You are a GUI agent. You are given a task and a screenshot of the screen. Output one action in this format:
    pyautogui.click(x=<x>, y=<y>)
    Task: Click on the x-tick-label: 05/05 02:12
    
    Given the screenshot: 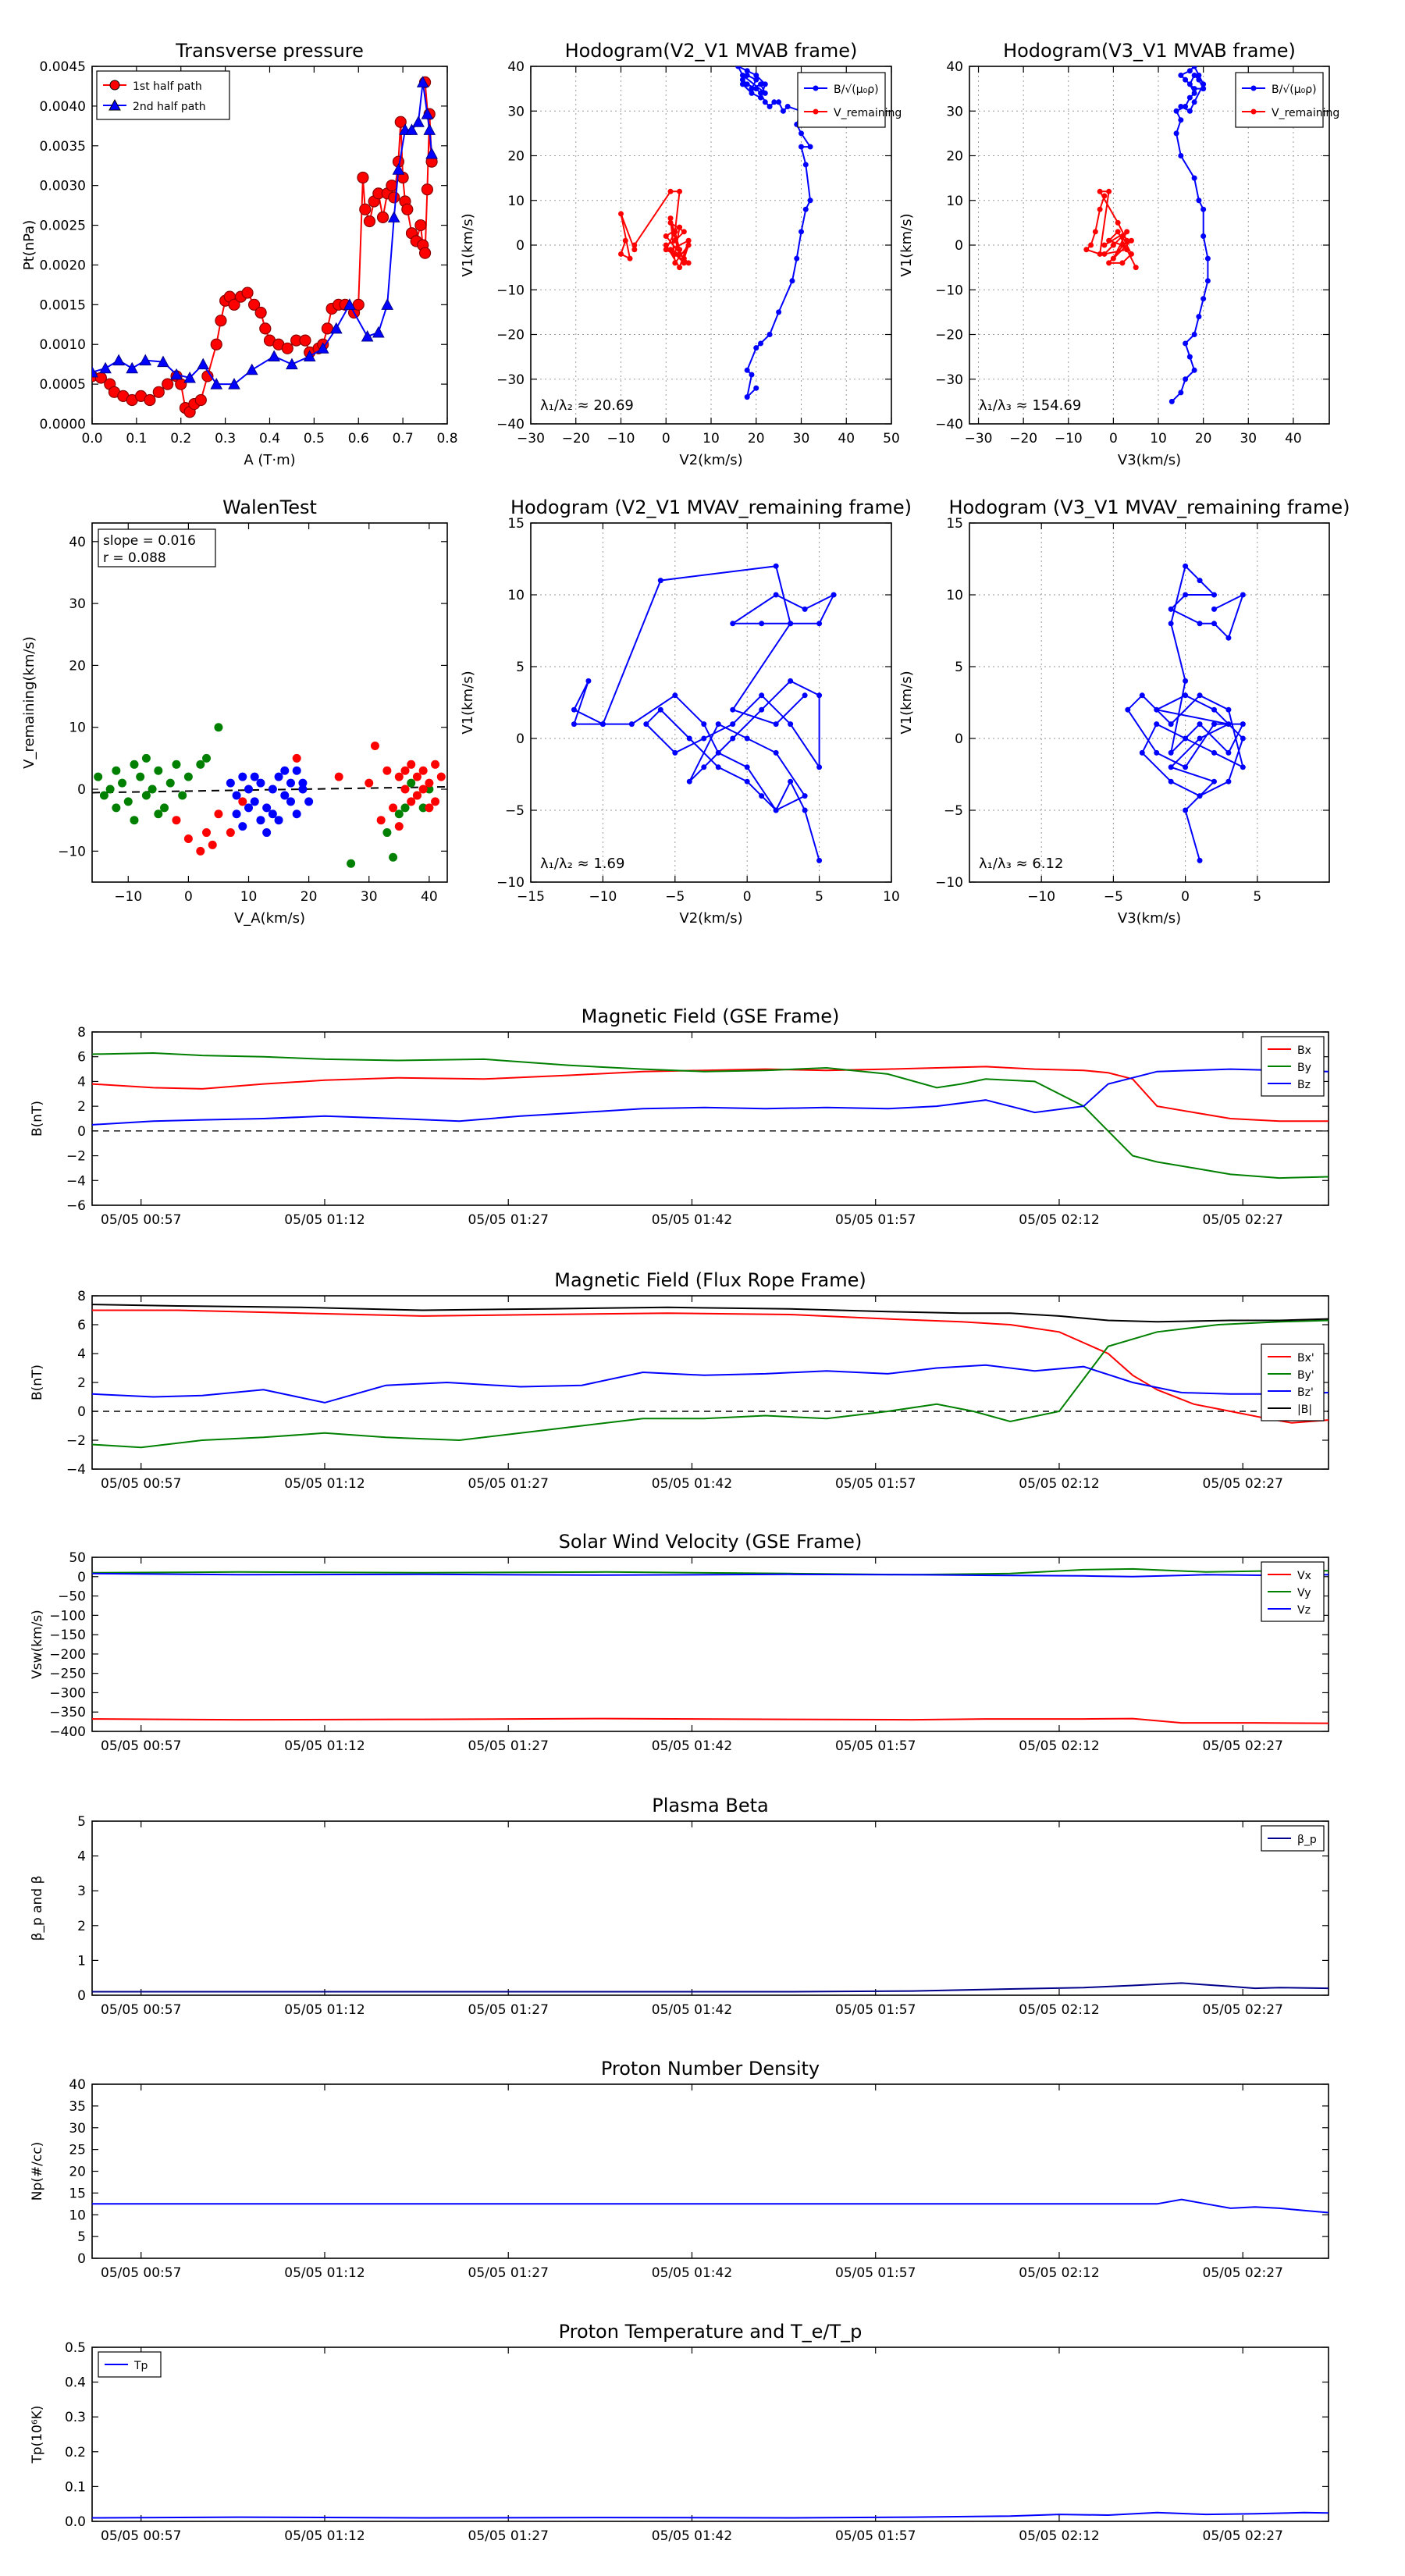 What is the action you would take?
    pyautogui.click(x=1059, y=1220)
    